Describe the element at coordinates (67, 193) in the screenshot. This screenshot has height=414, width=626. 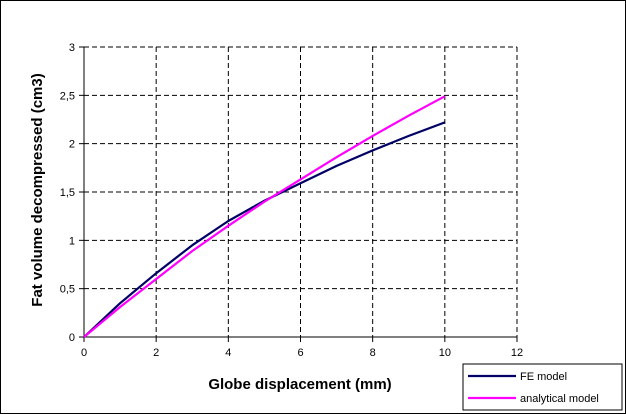
I see `y-tick-label: 1,5` at that location.